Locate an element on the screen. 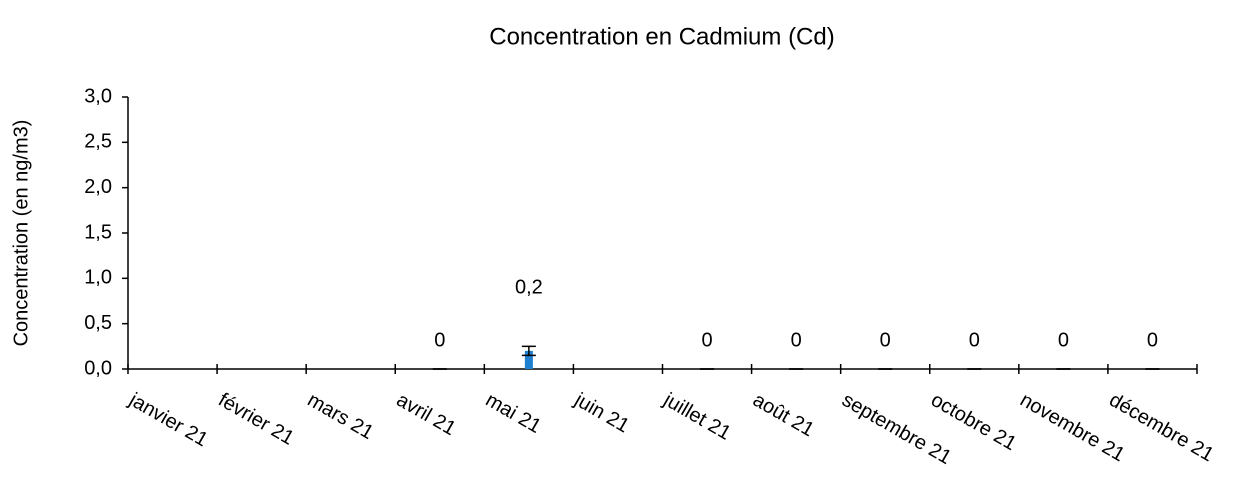 This screenshot has width=1249, height=500. x-tick-label: janvier 21 is located at coordinates (168, 419).